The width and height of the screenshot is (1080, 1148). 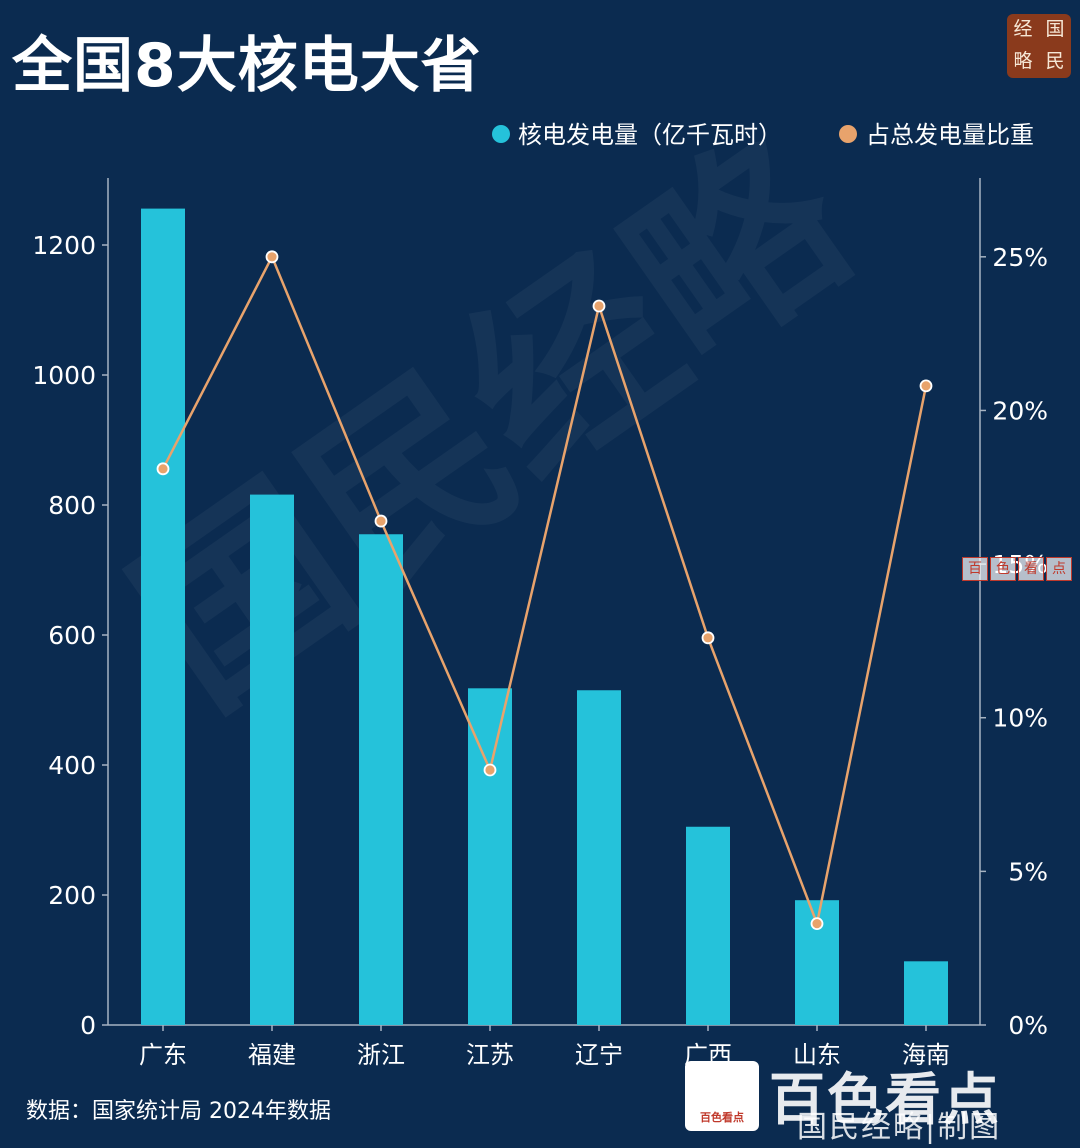 I want to click on left-tick-label: 400, so click(x=72, y=765).